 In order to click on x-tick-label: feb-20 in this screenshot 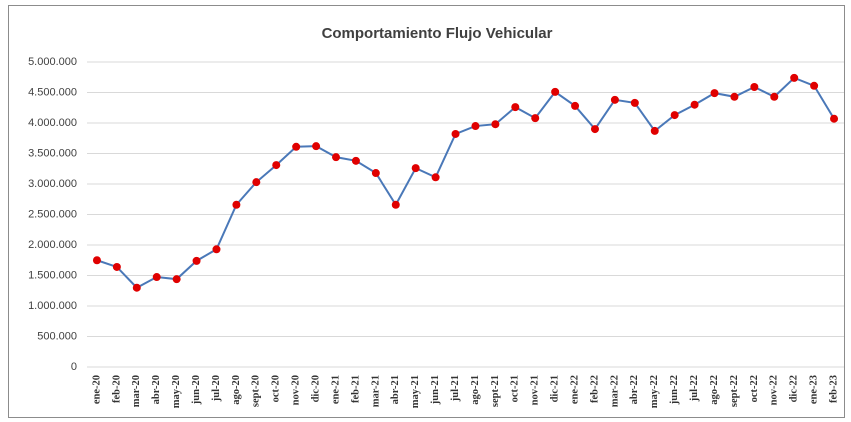, I will do `click(116, 389)`.